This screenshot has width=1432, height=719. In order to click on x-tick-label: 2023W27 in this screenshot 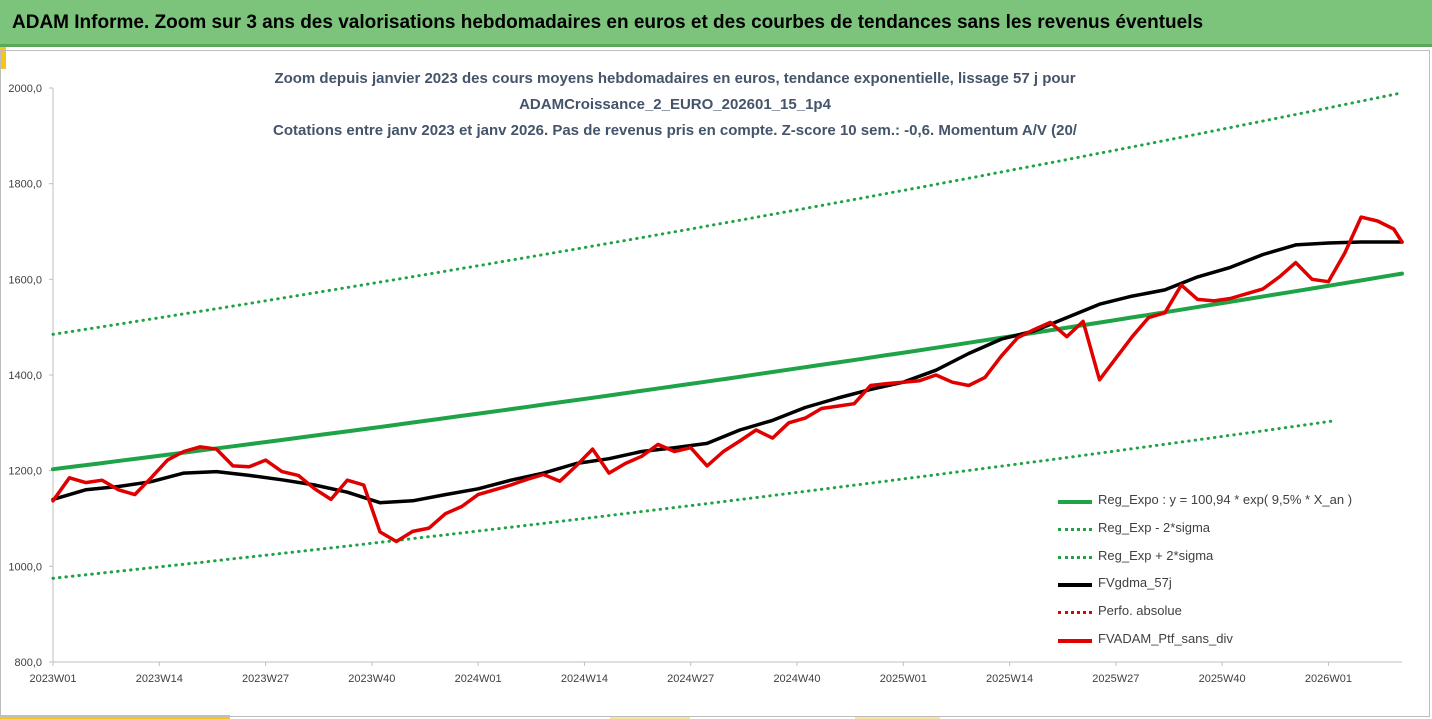, I will do `click(265, 679)`.